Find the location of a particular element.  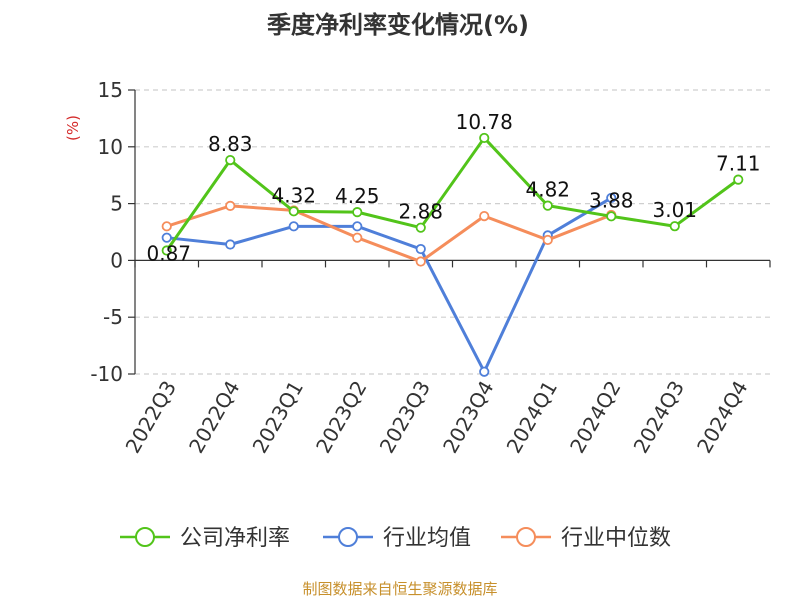

y-tick-labels: 15 10 5 0 -5 -10 is located at coordinates (106, 232).